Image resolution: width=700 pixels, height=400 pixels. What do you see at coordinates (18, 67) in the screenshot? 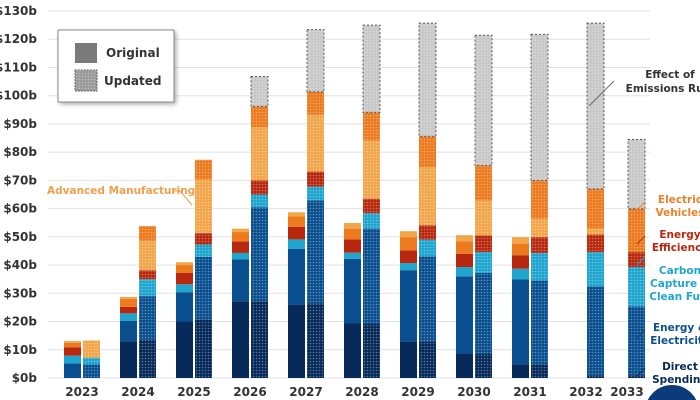
I see `y-tick-label: $110b` at bounding box center [18, 67].